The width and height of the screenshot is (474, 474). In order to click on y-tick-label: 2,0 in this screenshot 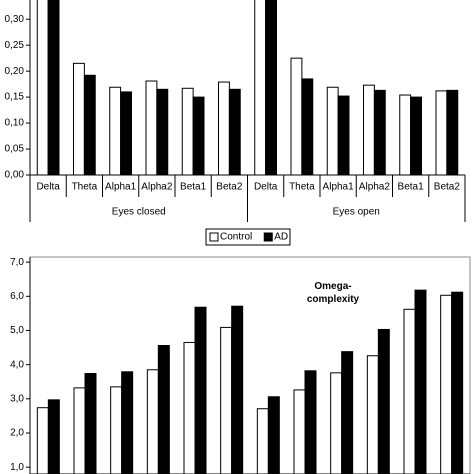, I will do `click(17, 433)`.